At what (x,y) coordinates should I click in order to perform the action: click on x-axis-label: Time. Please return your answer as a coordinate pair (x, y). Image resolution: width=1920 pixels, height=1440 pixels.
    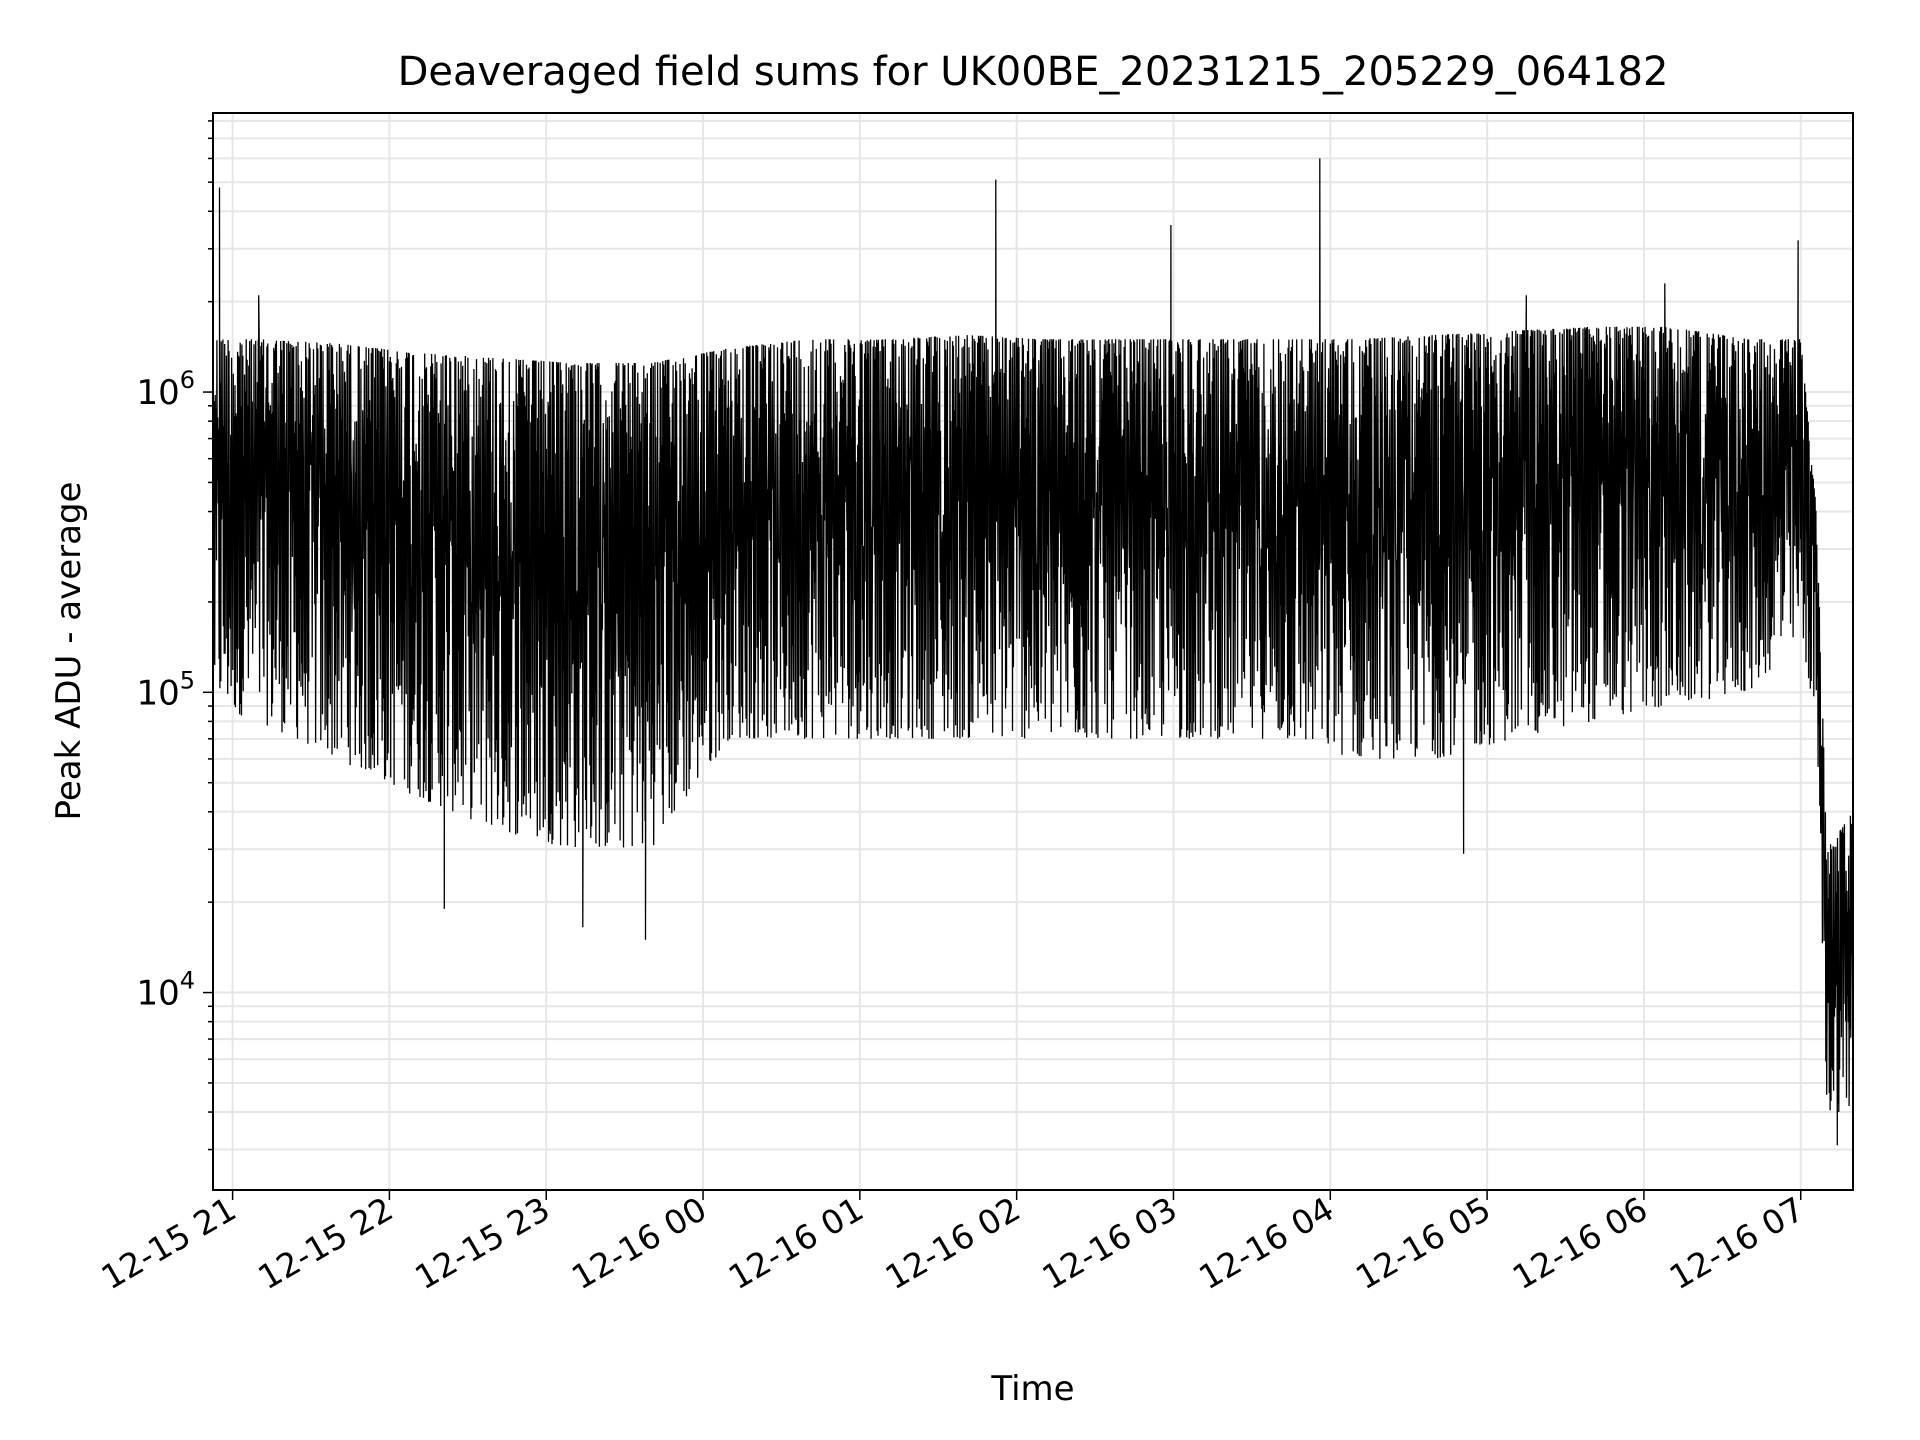
    Looking at the image, I should click on (1032, 1389).